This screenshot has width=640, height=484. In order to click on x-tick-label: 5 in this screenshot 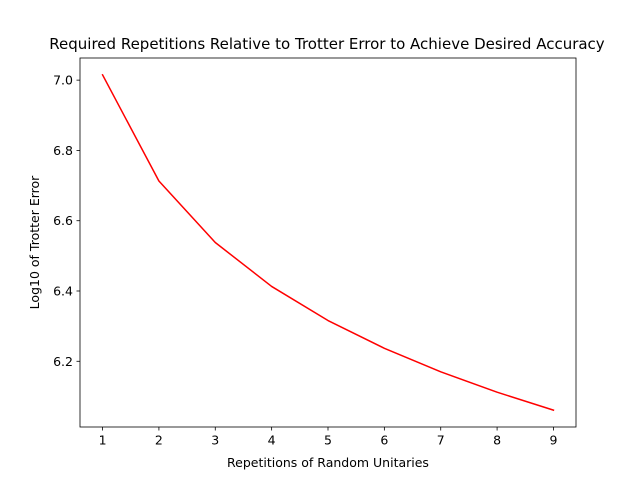, I will do `click(328, 440)`.